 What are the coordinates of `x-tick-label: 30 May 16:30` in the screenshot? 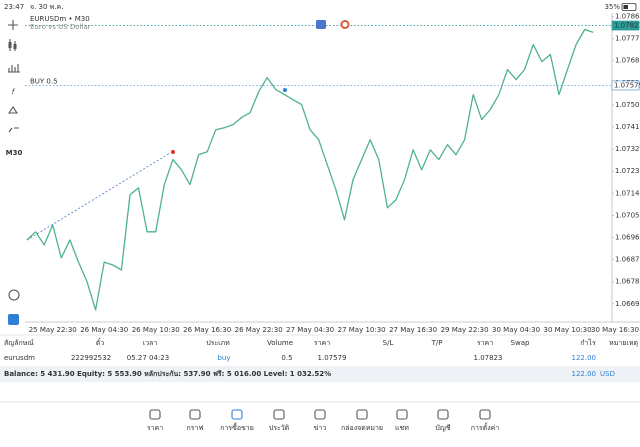 It's located at (615, 330).